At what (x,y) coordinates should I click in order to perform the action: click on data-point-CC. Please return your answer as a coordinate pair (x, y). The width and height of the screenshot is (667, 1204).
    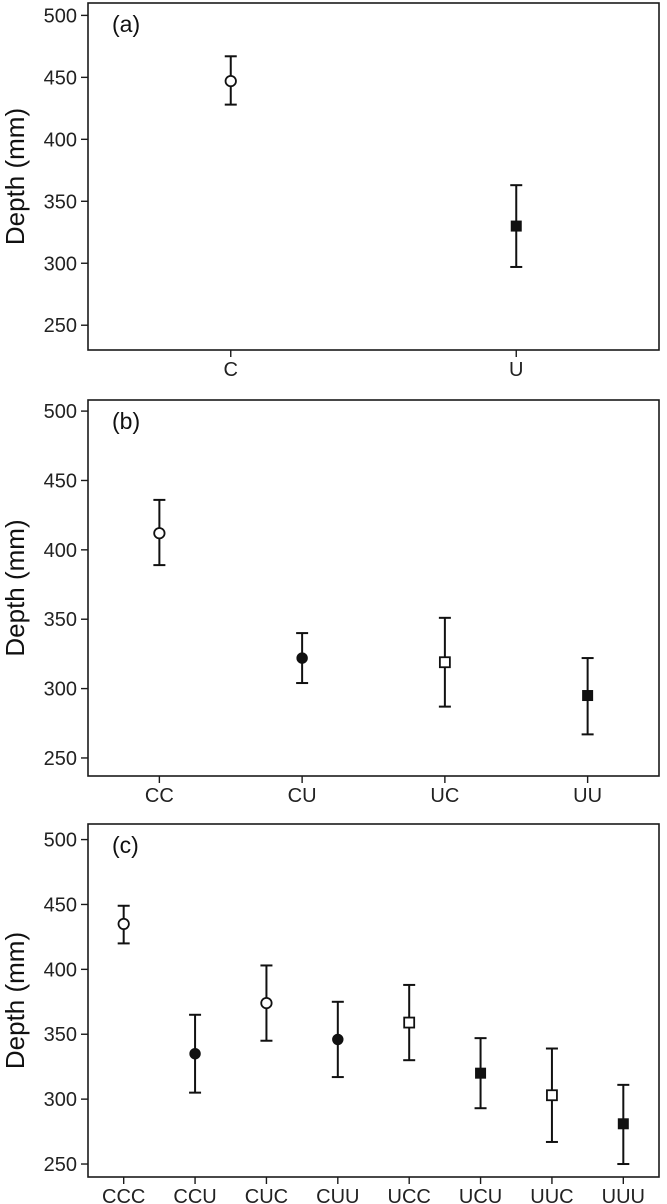
    Looking at the image, I should click on (159, 532).